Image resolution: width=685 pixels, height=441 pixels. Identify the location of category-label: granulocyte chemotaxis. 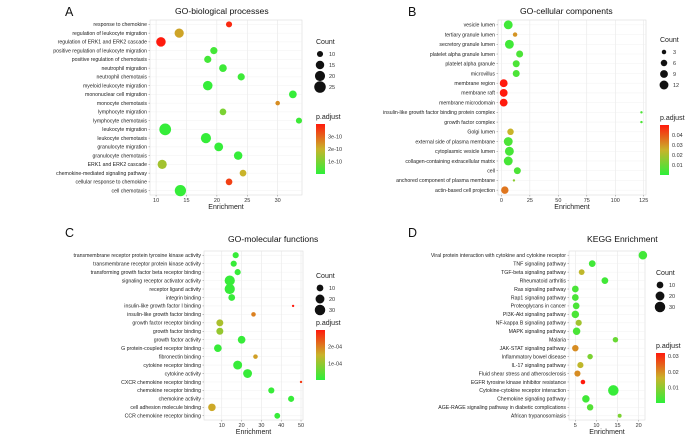
(120, 156).